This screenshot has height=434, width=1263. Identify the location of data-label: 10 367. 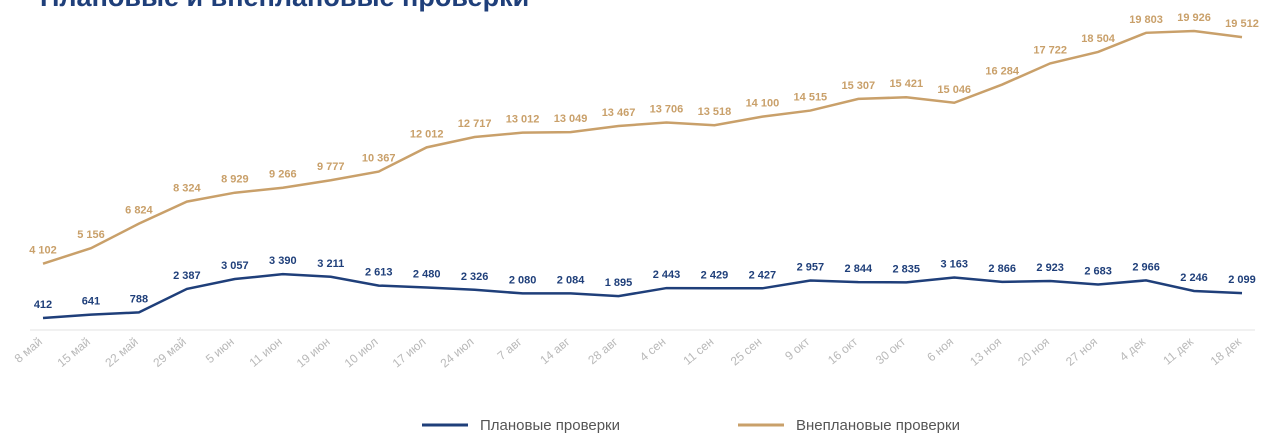
(379, 159).